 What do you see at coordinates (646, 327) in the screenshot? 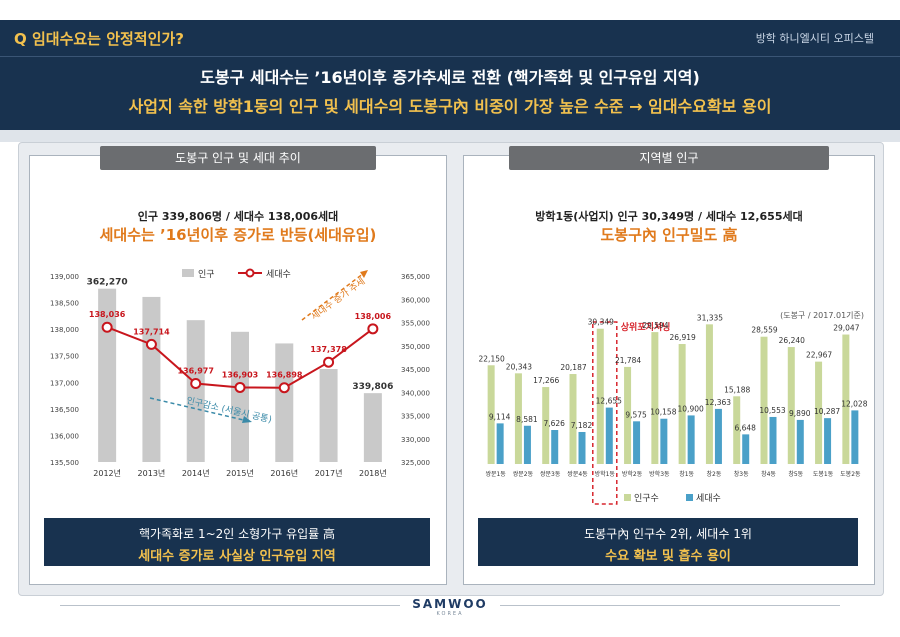
I see `highlight-label: 상위포지셔닝` at bounding box center [646, 327].